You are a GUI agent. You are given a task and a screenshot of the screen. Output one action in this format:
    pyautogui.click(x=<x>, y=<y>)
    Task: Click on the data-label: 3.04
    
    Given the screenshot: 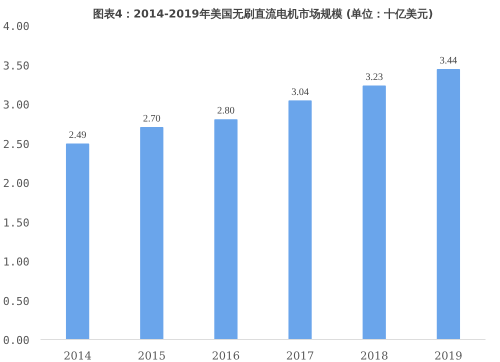 What is the action you would take?
    pyautogui.click(x=300, y=92)
    